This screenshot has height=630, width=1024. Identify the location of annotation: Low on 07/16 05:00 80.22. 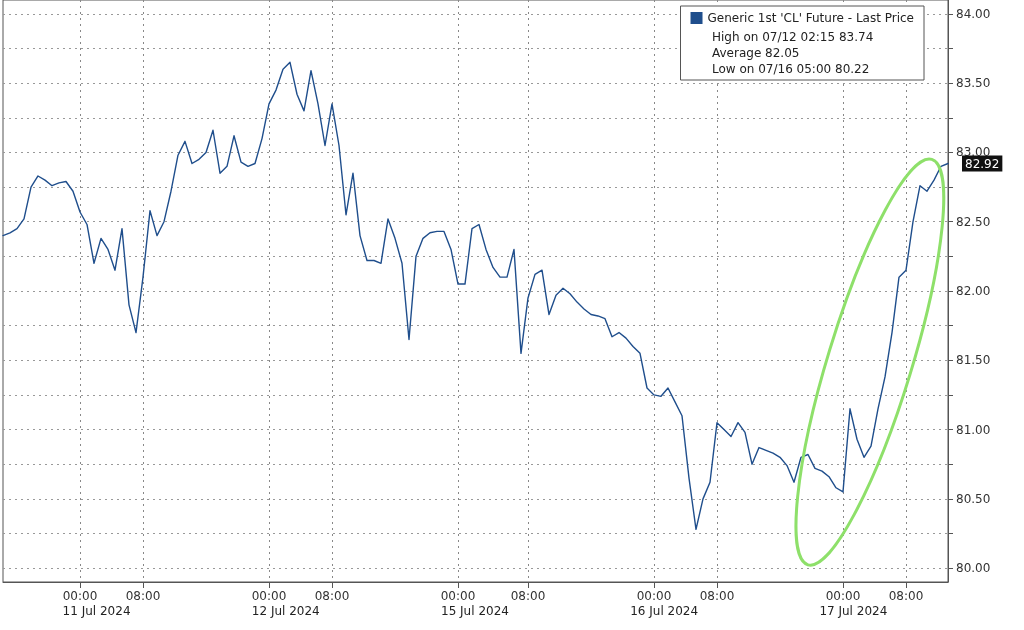
(791, 68).